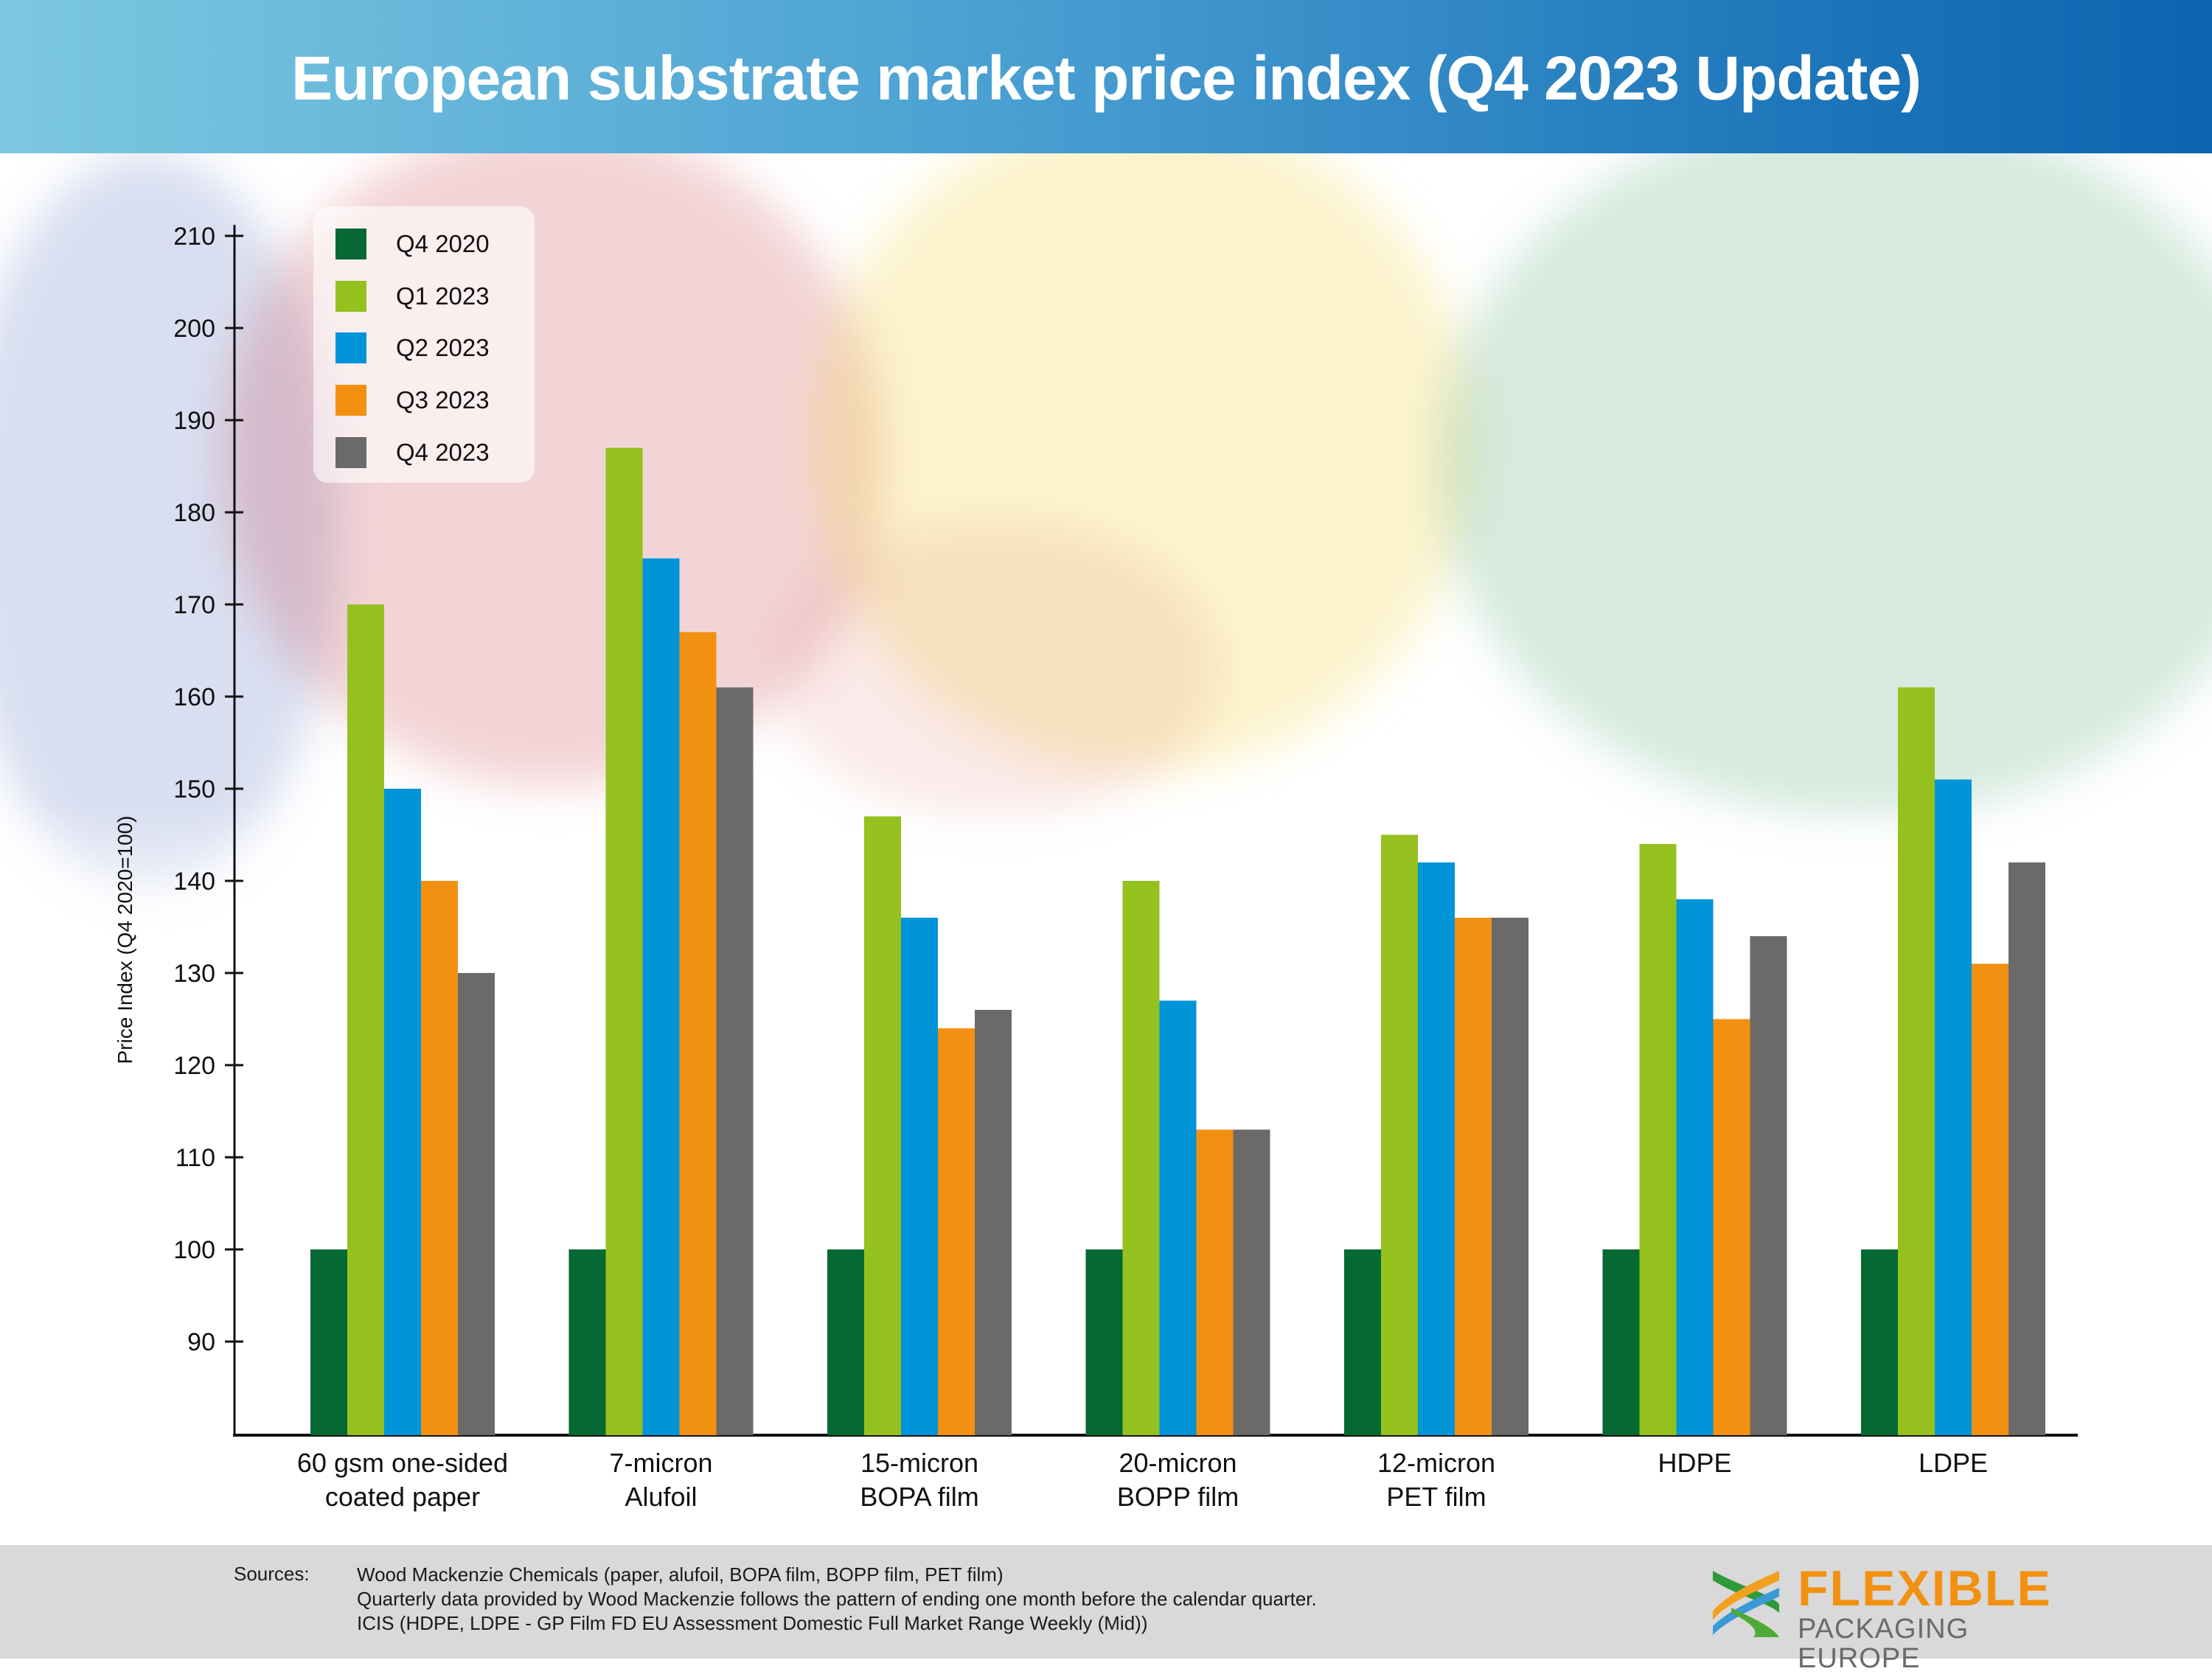 The height and width of the screenshot is (1674, 2212). Describe the element at coordinates (402, 1463) in the screenshot. I see `x-tick-label-line: 60 gsm one-sided` at that location.